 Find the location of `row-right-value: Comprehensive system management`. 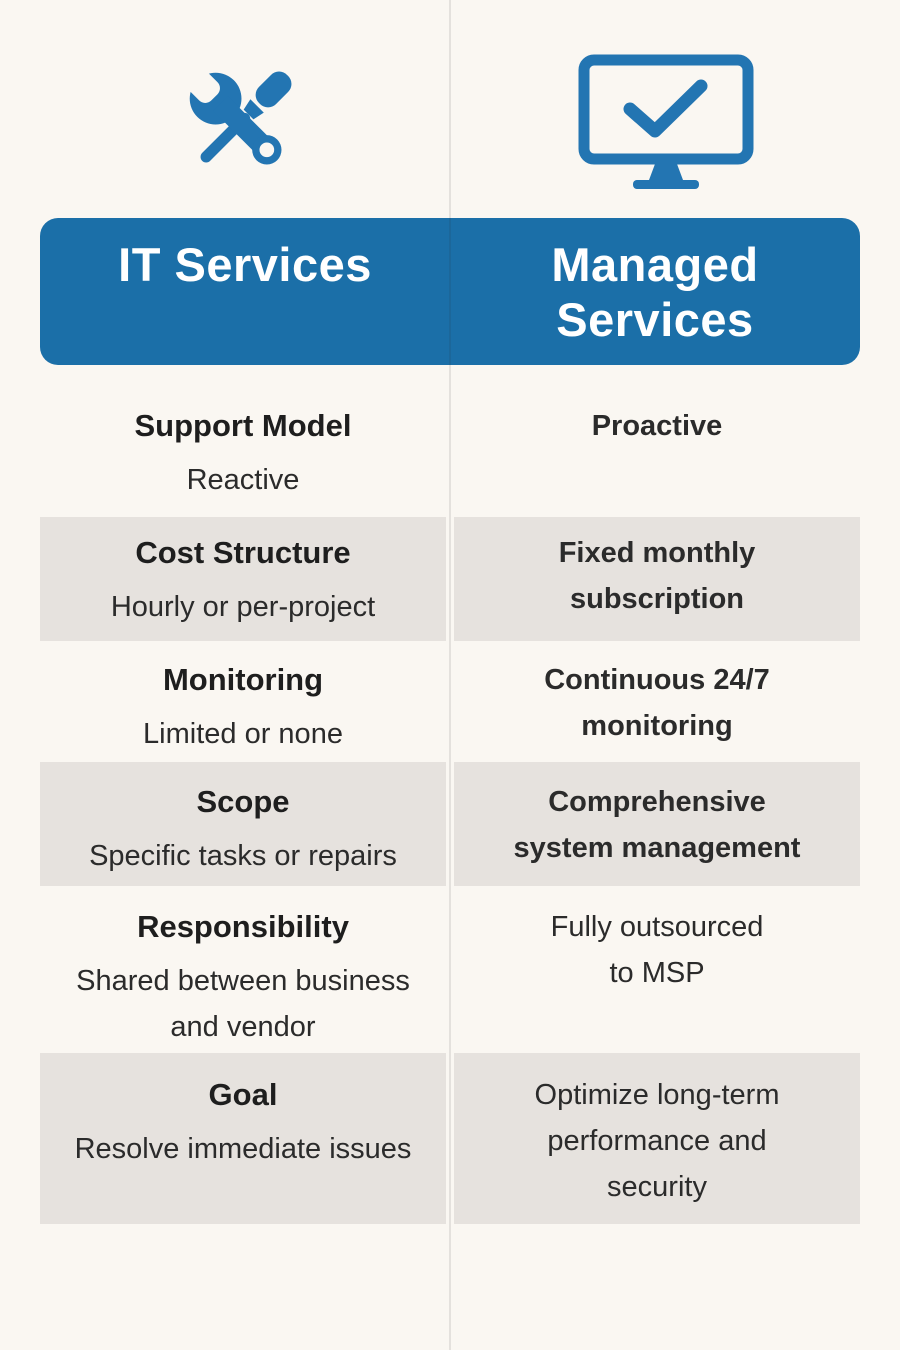

row-right-value: Comprehensive system management is located at coordinates (657, 825).